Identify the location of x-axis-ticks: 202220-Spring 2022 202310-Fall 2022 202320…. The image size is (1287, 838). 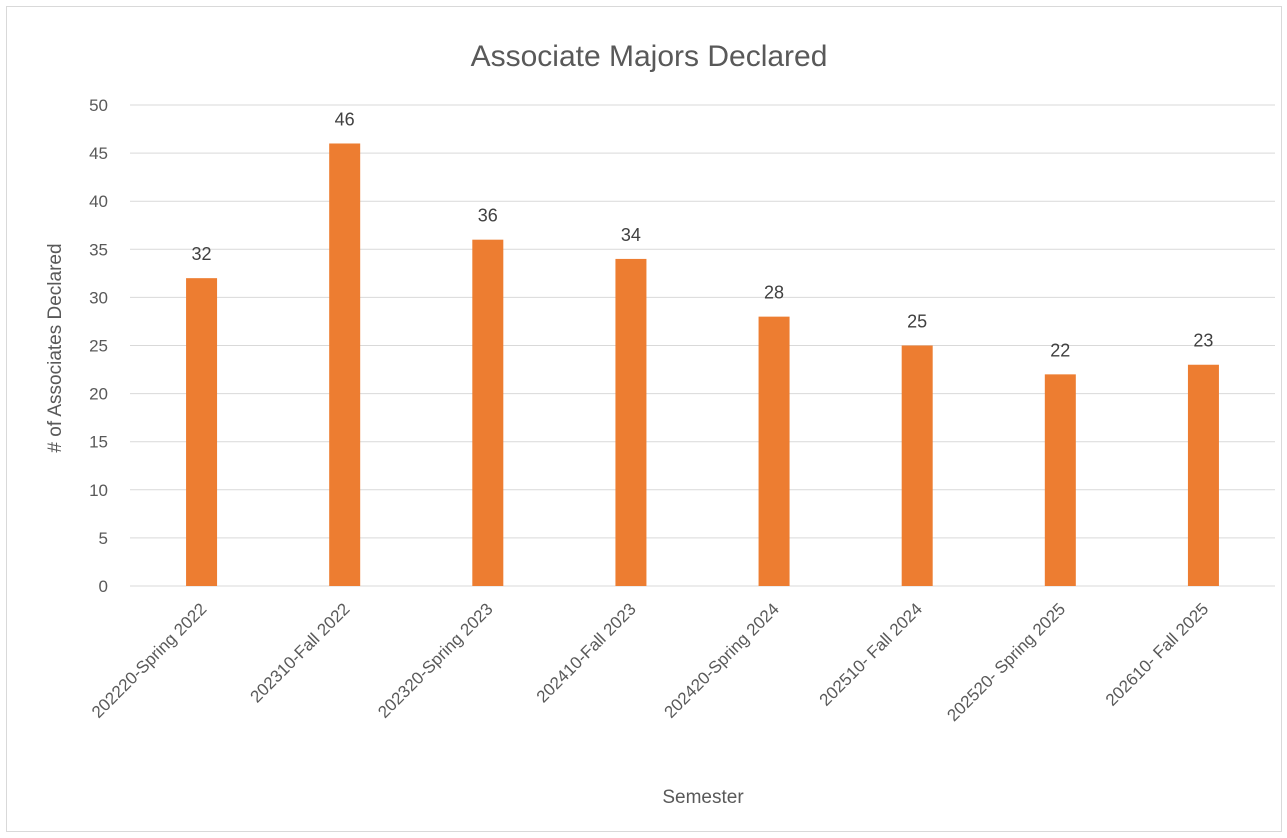
(650, 662).